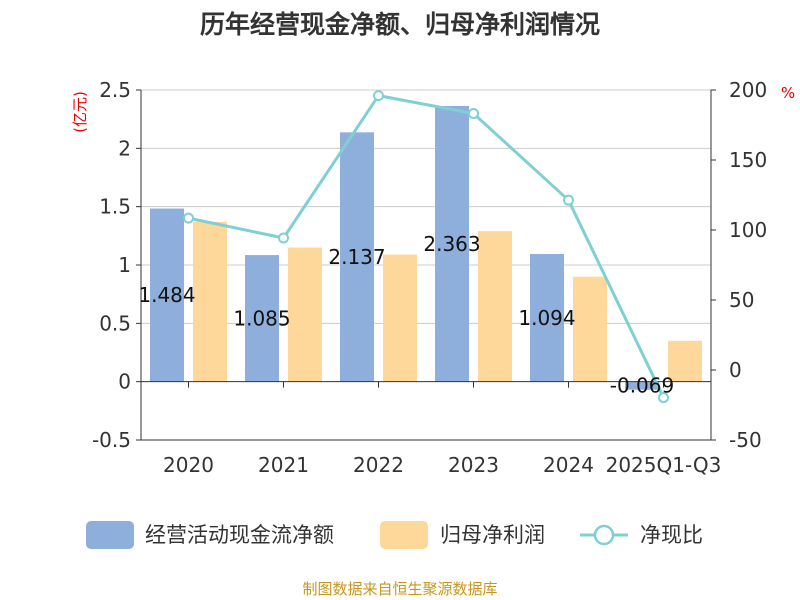  I want to click on right-axis-tick-label: 200, so click(748, 90).